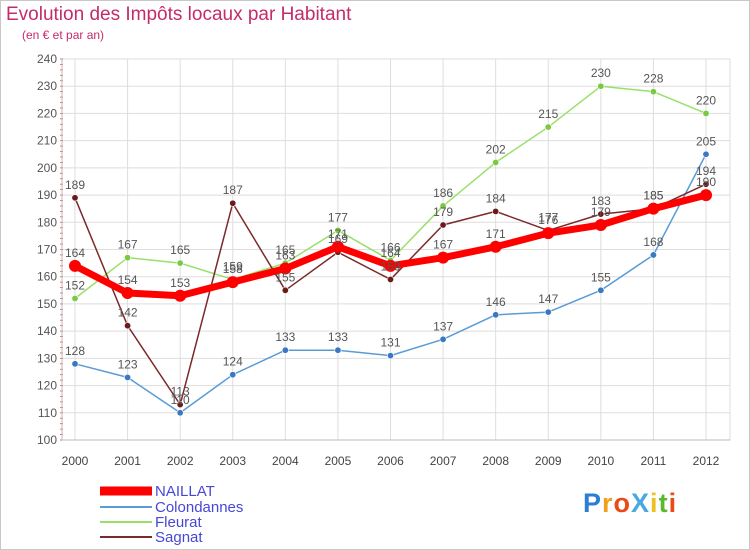 This screenshot has width=750, height=550. I want to click on y-tick-label: 180, so click(47, 222).